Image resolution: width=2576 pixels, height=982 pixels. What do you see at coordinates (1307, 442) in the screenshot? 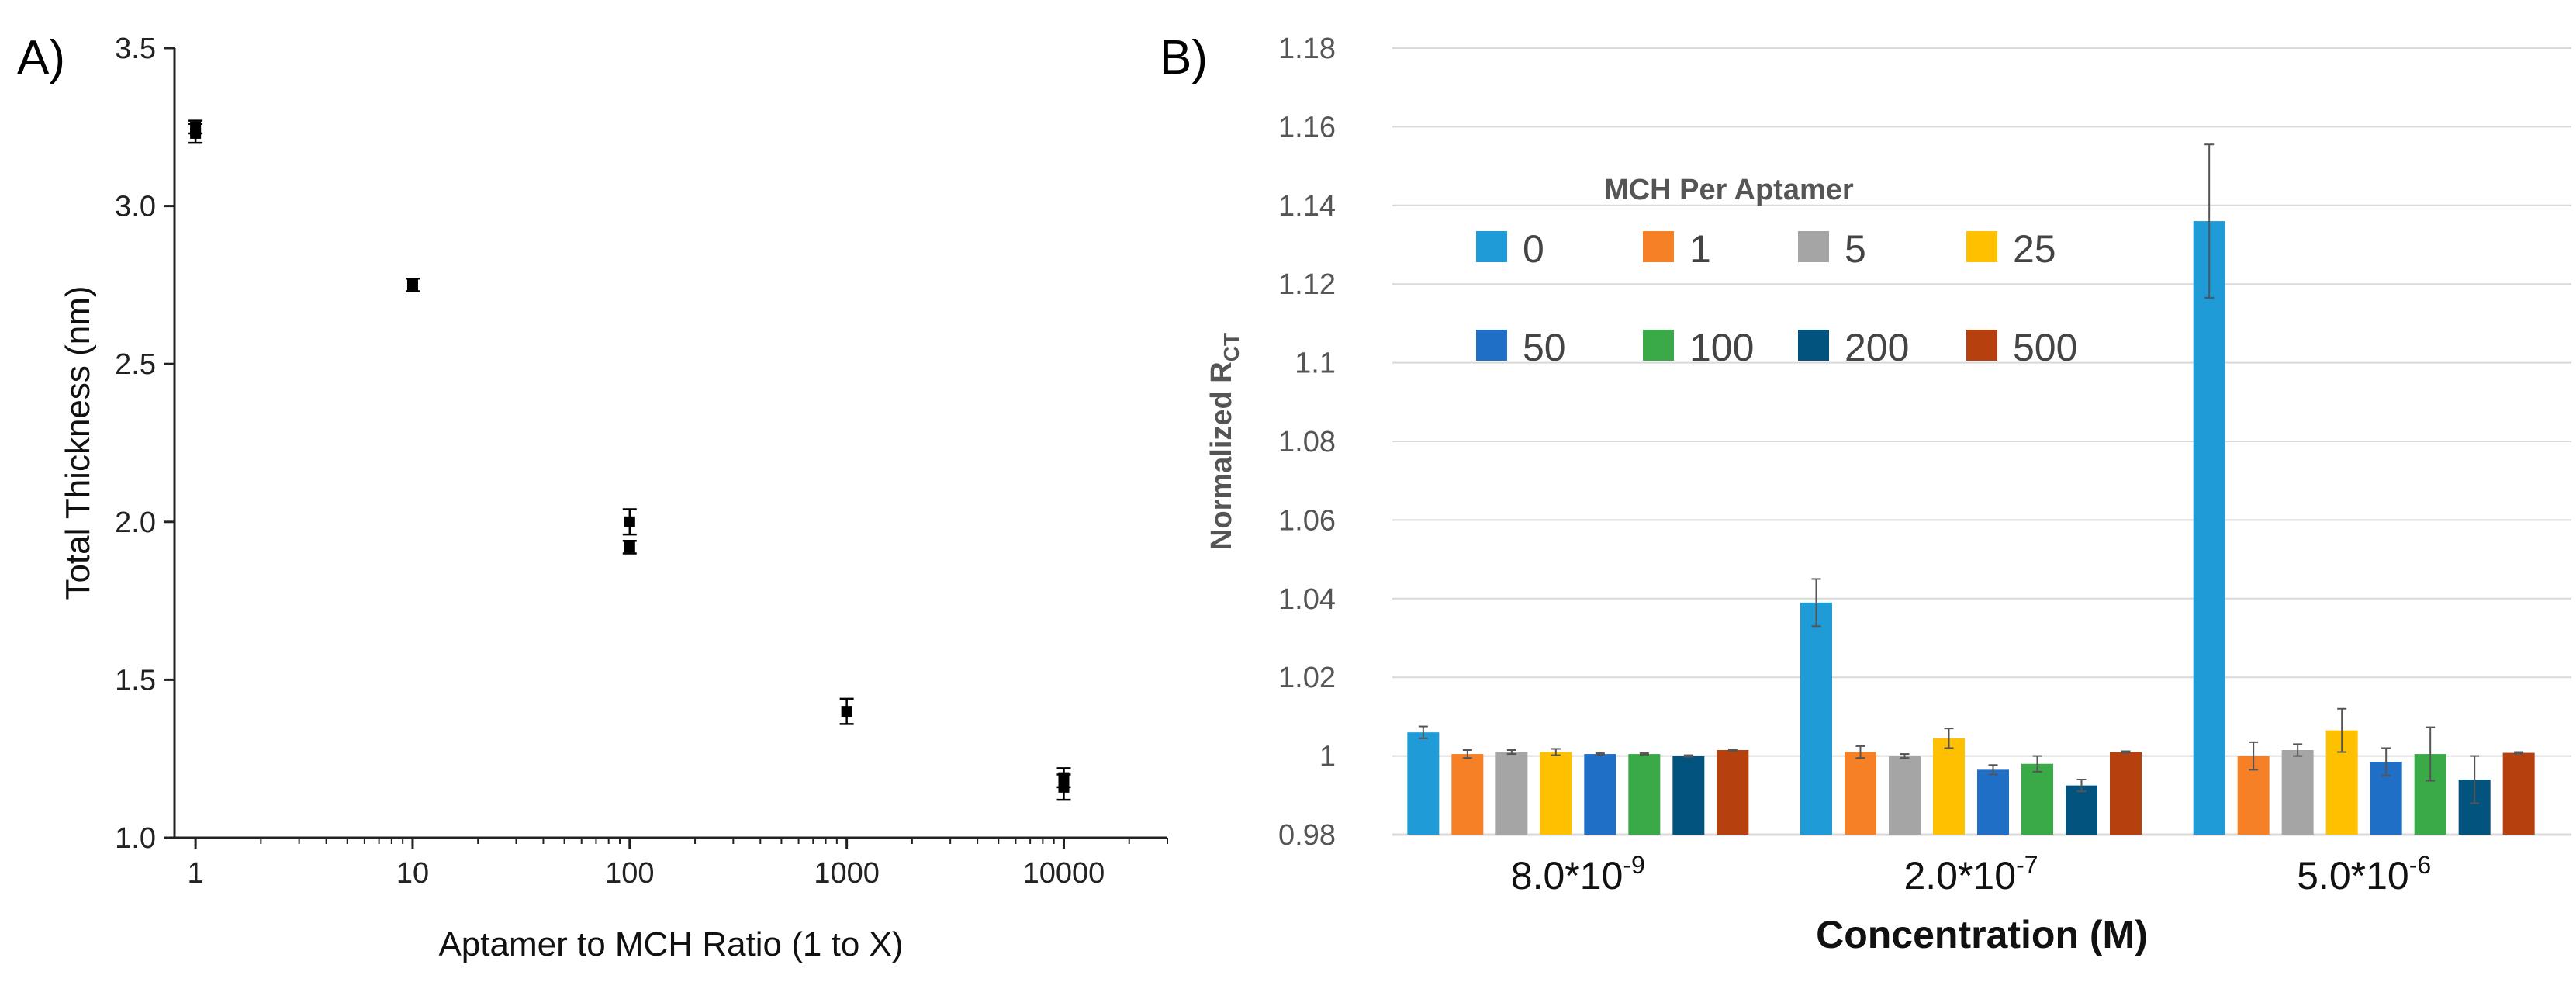
I see `panel-b-y-tick-label: 1.08` at bounding box center [1307, 442].